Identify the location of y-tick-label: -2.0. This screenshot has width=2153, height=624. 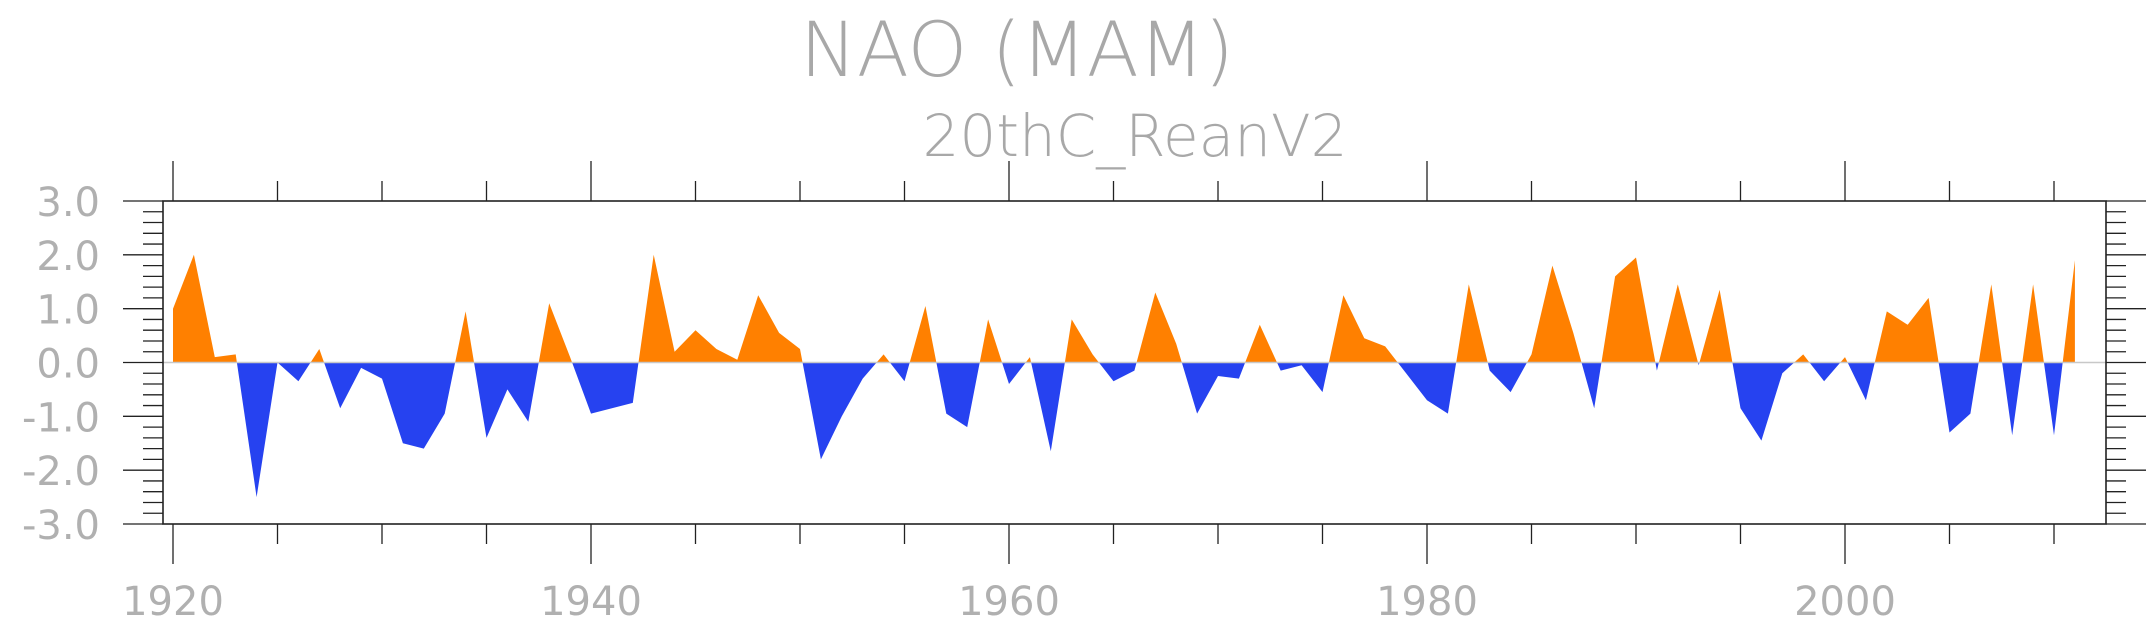
(61, 472).